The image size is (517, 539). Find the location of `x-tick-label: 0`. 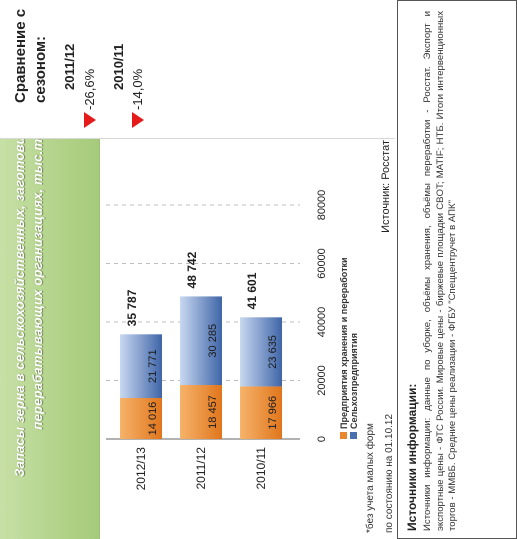

x-tick-label: 0 is located at coordinates (322, 439).